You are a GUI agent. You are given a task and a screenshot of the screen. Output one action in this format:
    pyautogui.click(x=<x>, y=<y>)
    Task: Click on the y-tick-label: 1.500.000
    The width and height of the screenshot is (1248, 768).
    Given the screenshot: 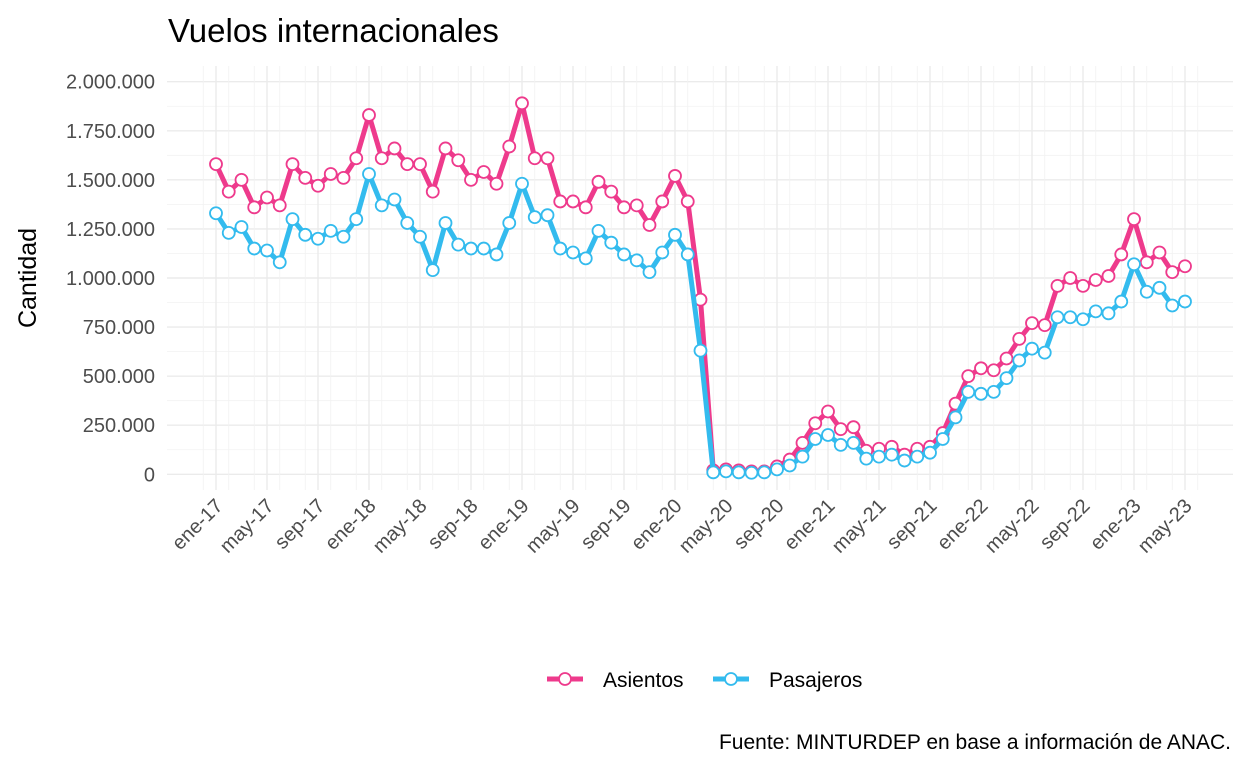 What is the action you would take?
    pyautogui.click(x=110, y=181)
    